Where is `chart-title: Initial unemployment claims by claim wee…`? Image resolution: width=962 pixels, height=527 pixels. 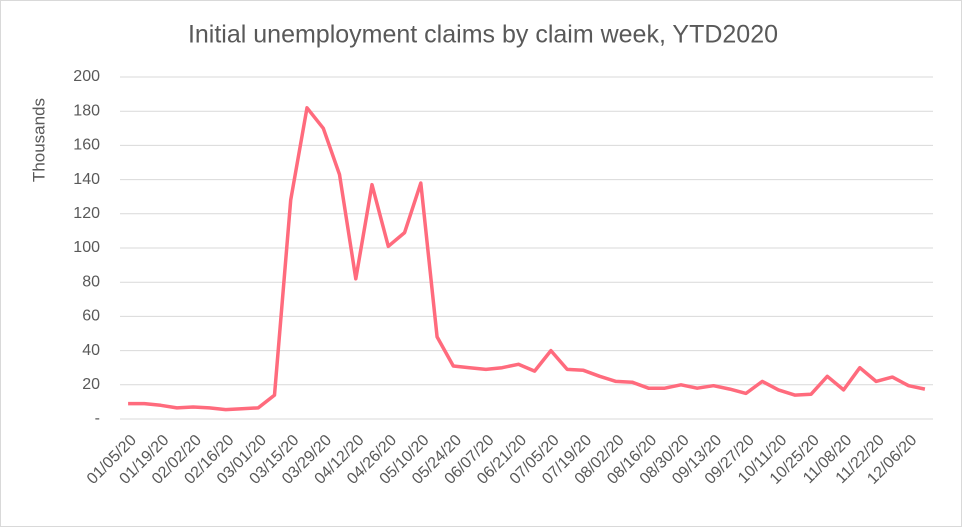 chart-title: Initial unemployment claims by claim wee… is located at coordinates (483, 35).